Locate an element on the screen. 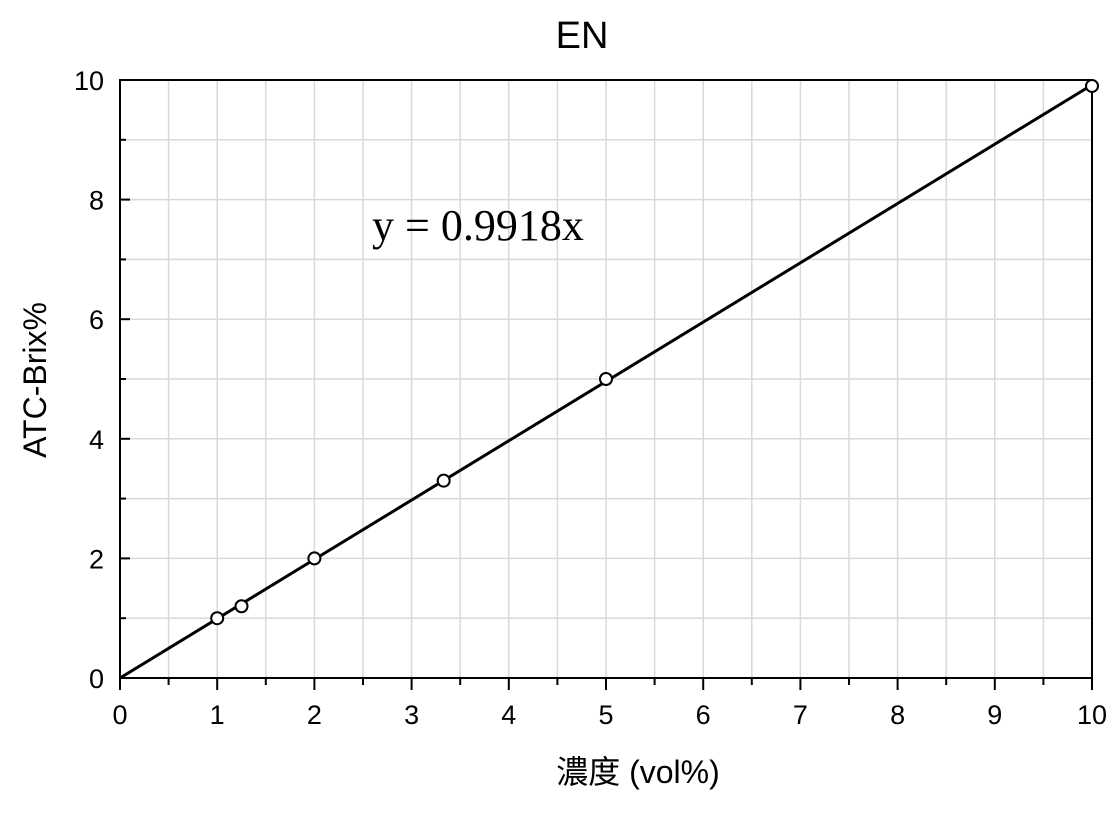 Image resolution: width=1119 pixels, height=820 pixels. x-tick-label: 2 is located at coordinates (314, 715).